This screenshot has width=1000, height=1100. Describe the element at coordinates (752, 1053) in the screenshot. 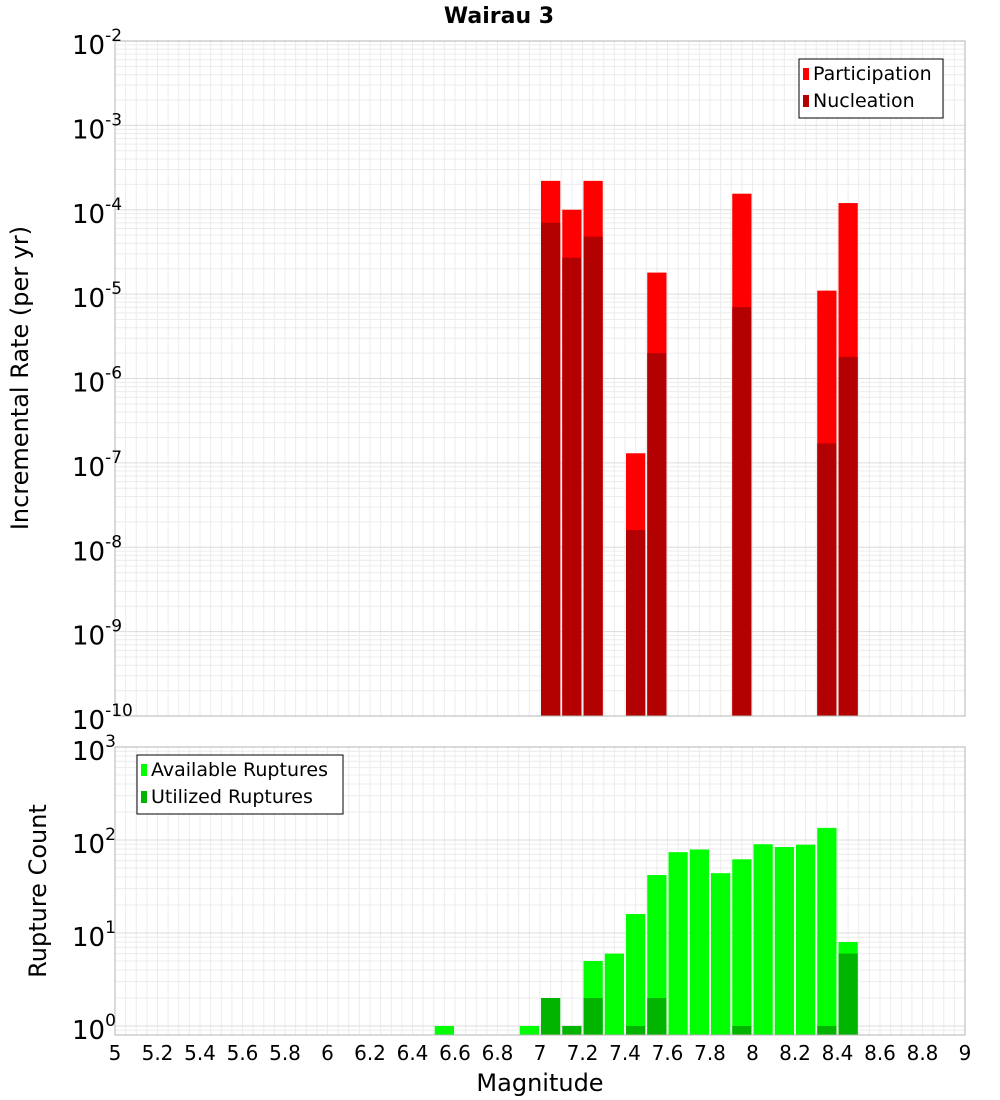

I see `x-tick-label: 8` at that location.